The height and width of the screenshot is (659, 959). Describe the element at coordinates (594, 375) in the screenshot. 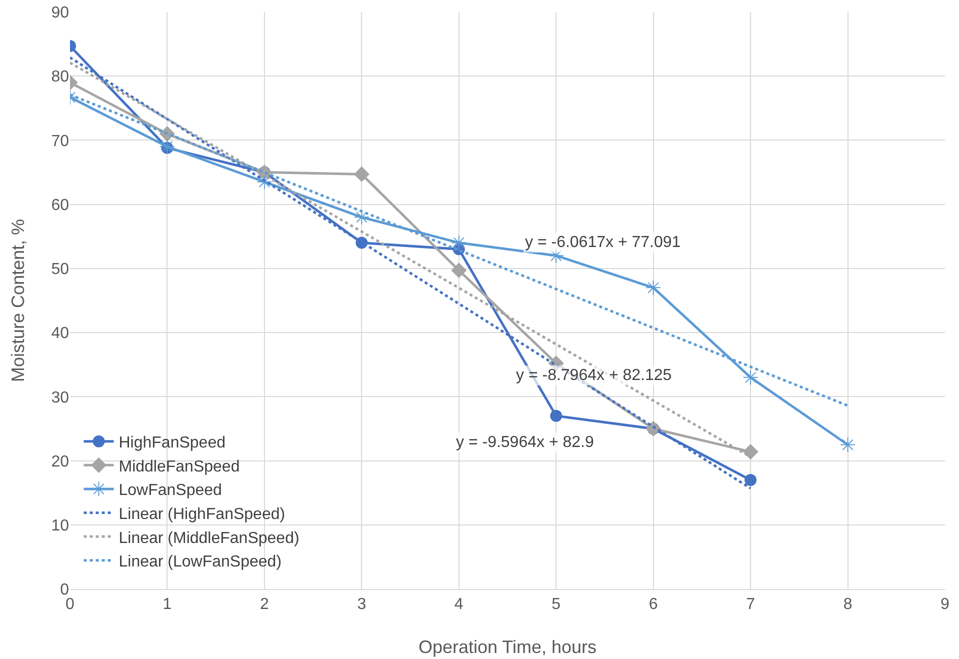

I see `annotation: y = -8.7964x + 82.125` at that location.